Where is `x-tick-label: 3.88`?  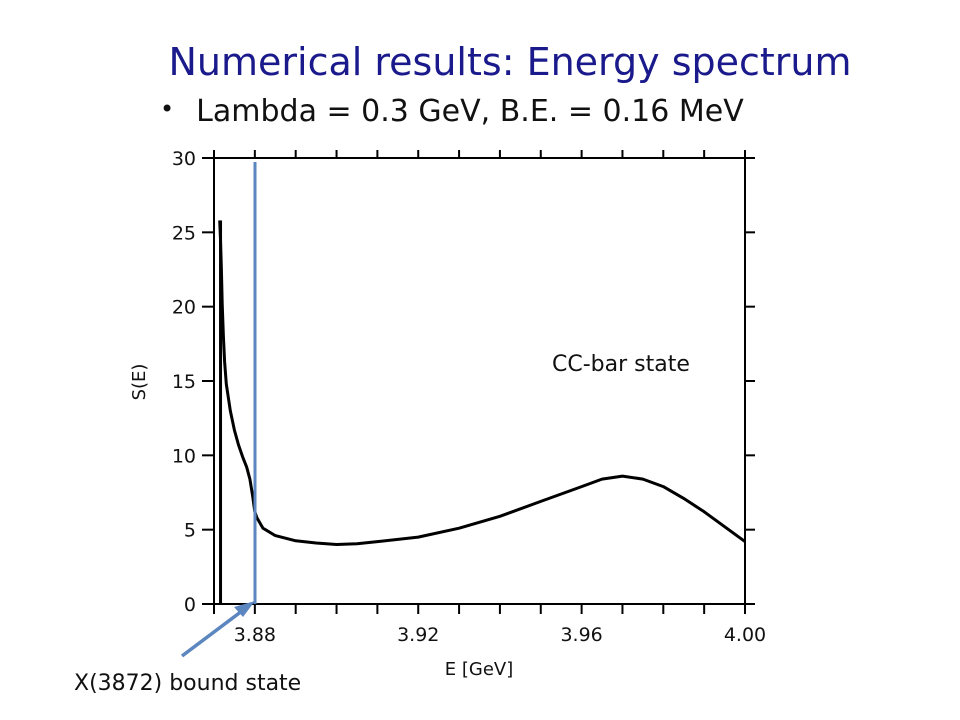
x-tick-label: 3.88 is located at coordinates (255, 635).